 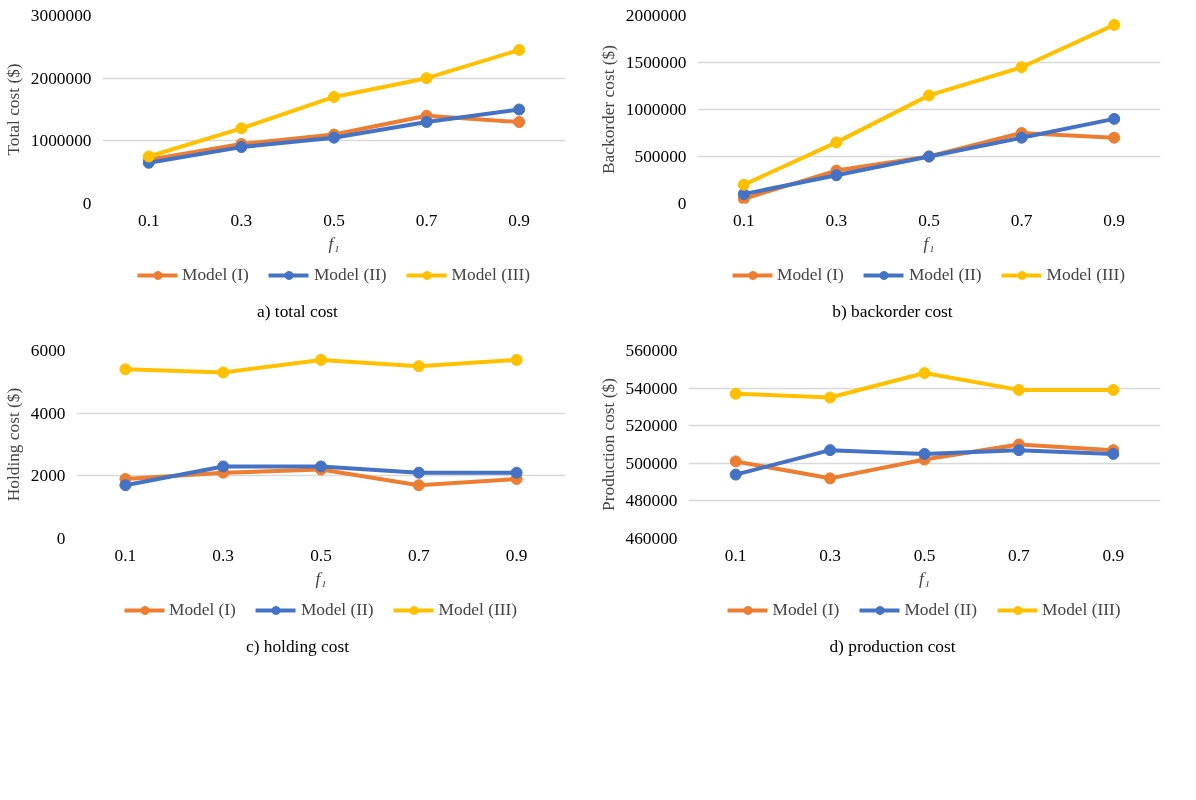 I want to click on y-tick-label: 3000000, so click(x=61, y=15).